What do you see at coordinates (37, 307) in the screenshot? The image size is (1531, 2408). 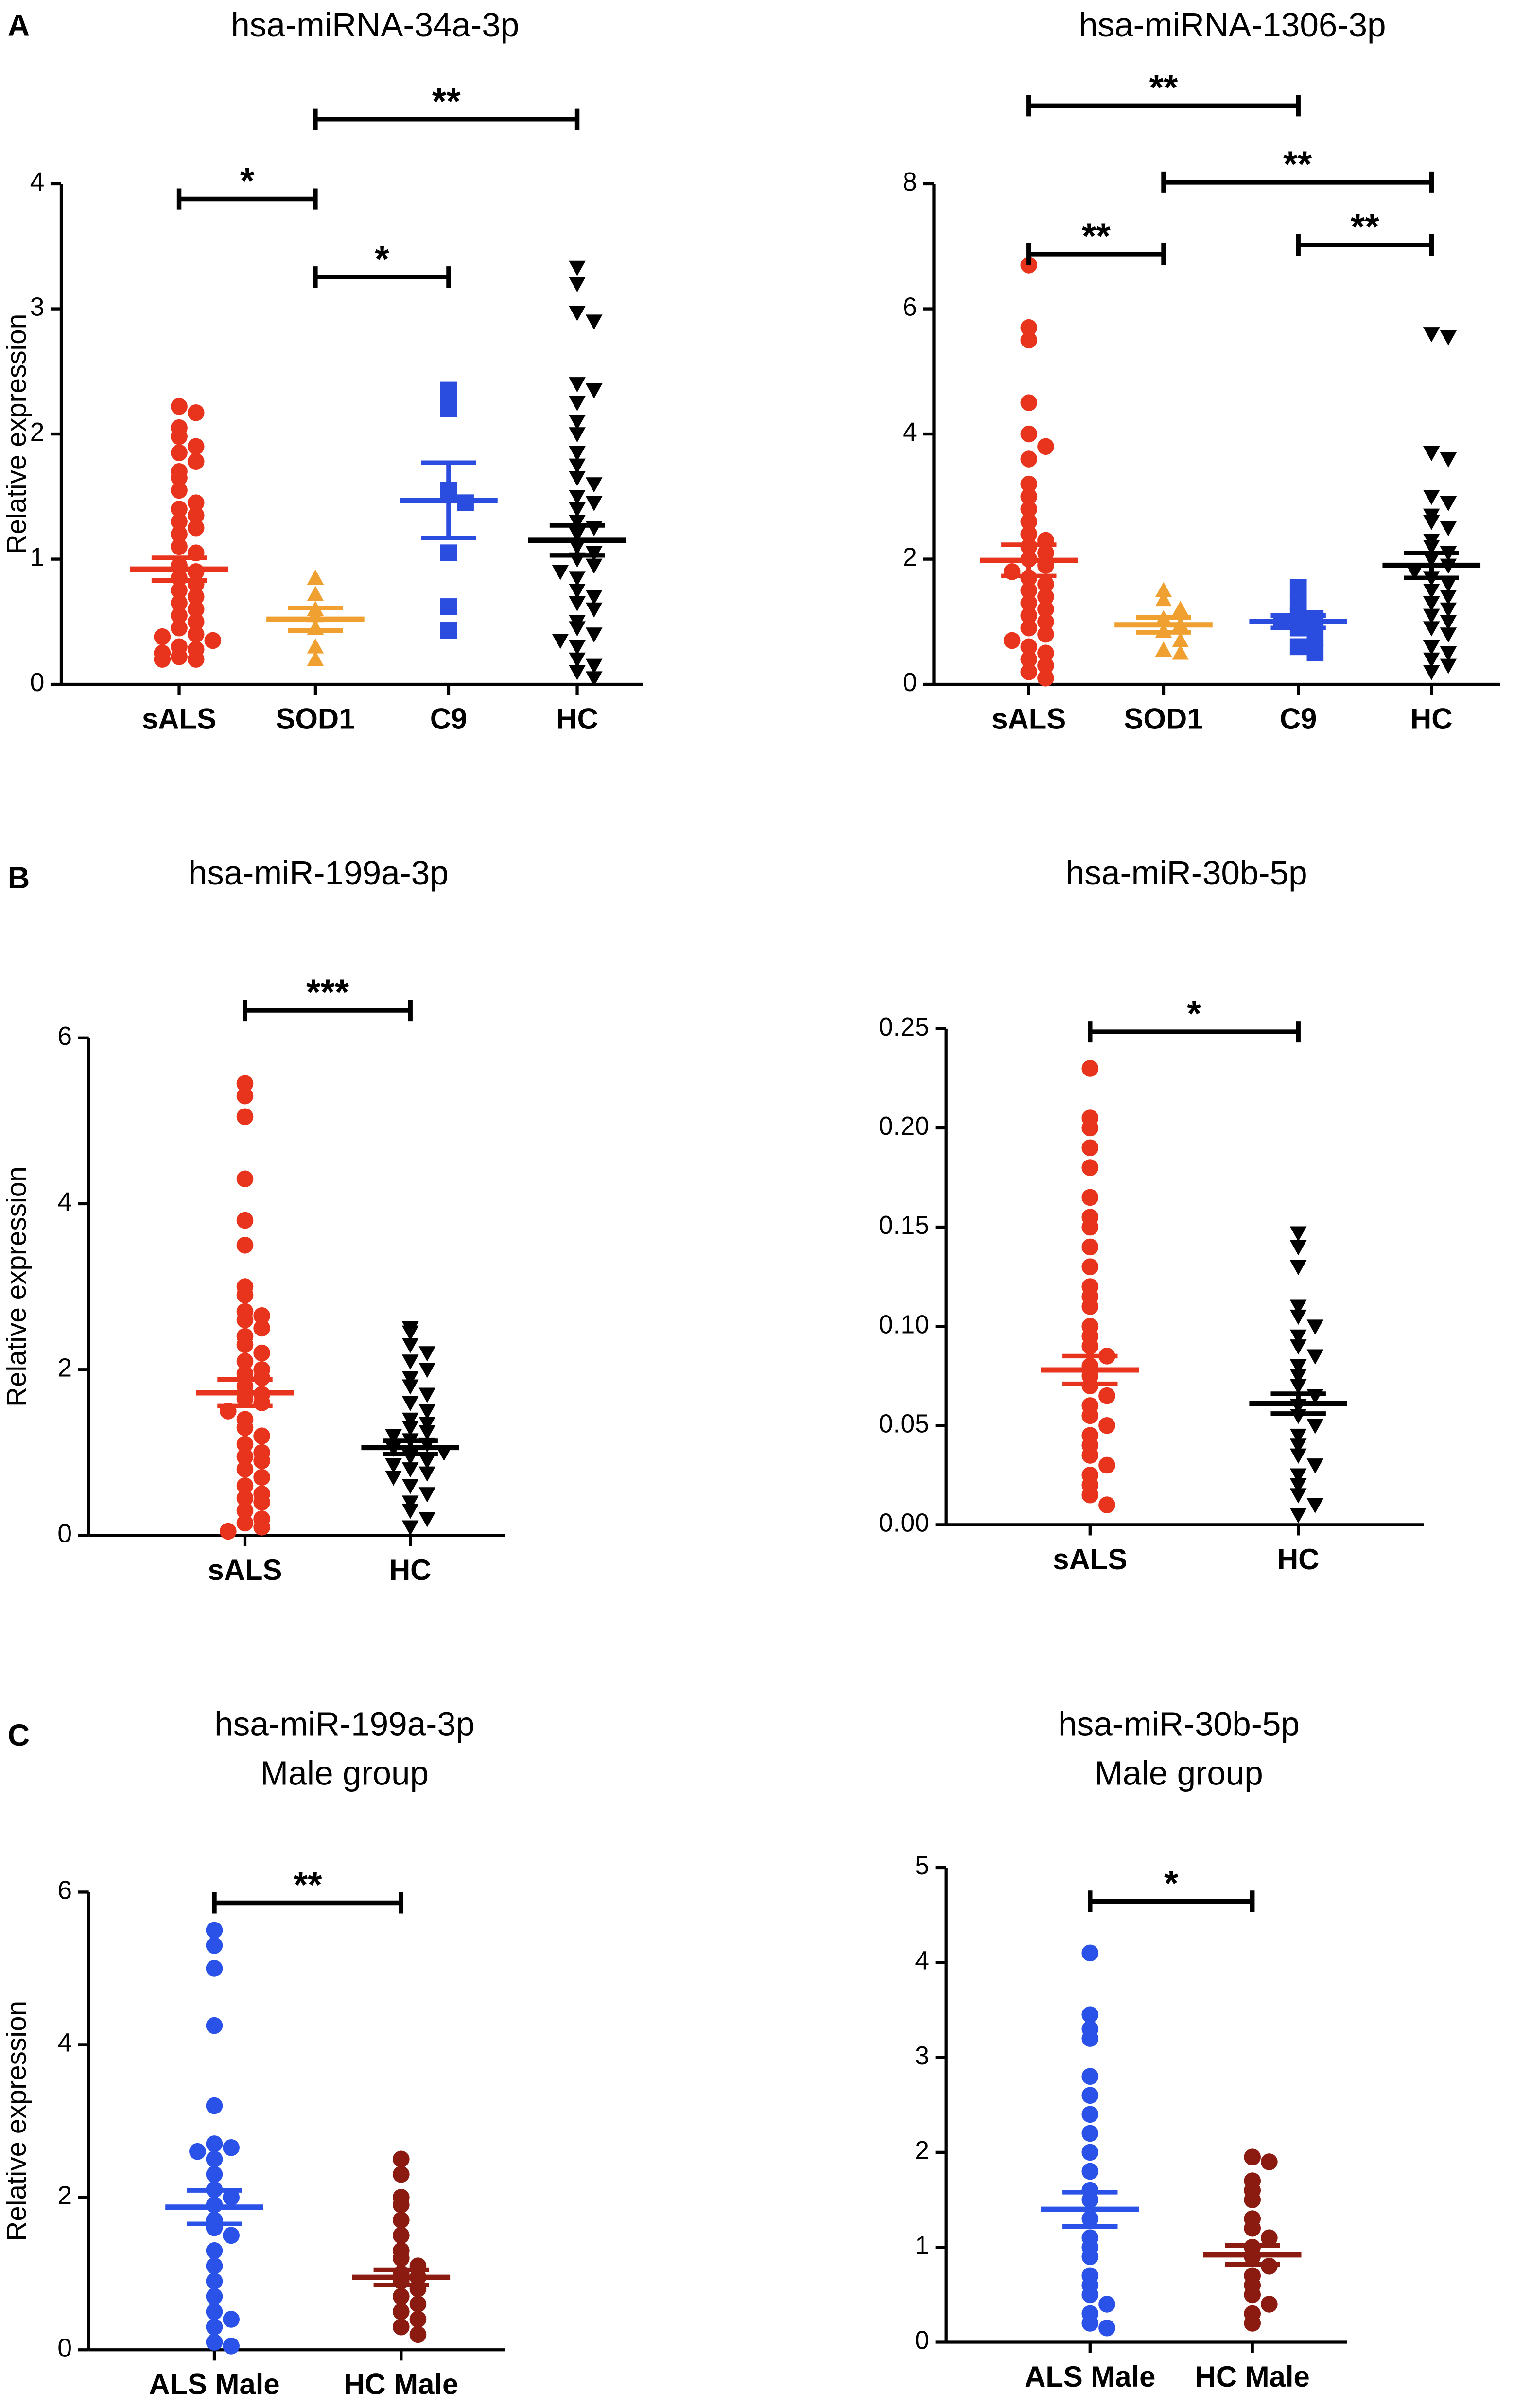 I see `y-tick-label: 3` at bounding box center [37, 307].